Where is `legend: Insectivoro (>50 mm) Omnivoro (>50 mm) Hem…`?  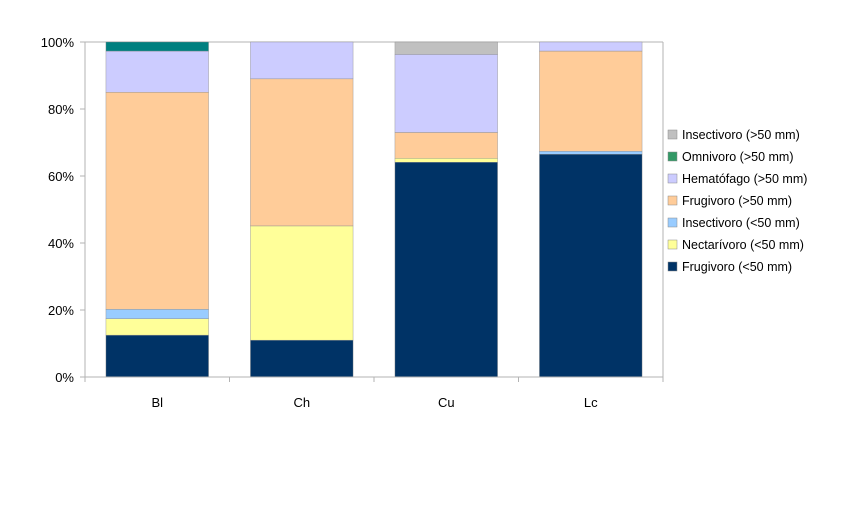
legend: Insectivoro (>50 mm) Omnivoro (>50 mm) Hem… is located at coordinates (737, 201).